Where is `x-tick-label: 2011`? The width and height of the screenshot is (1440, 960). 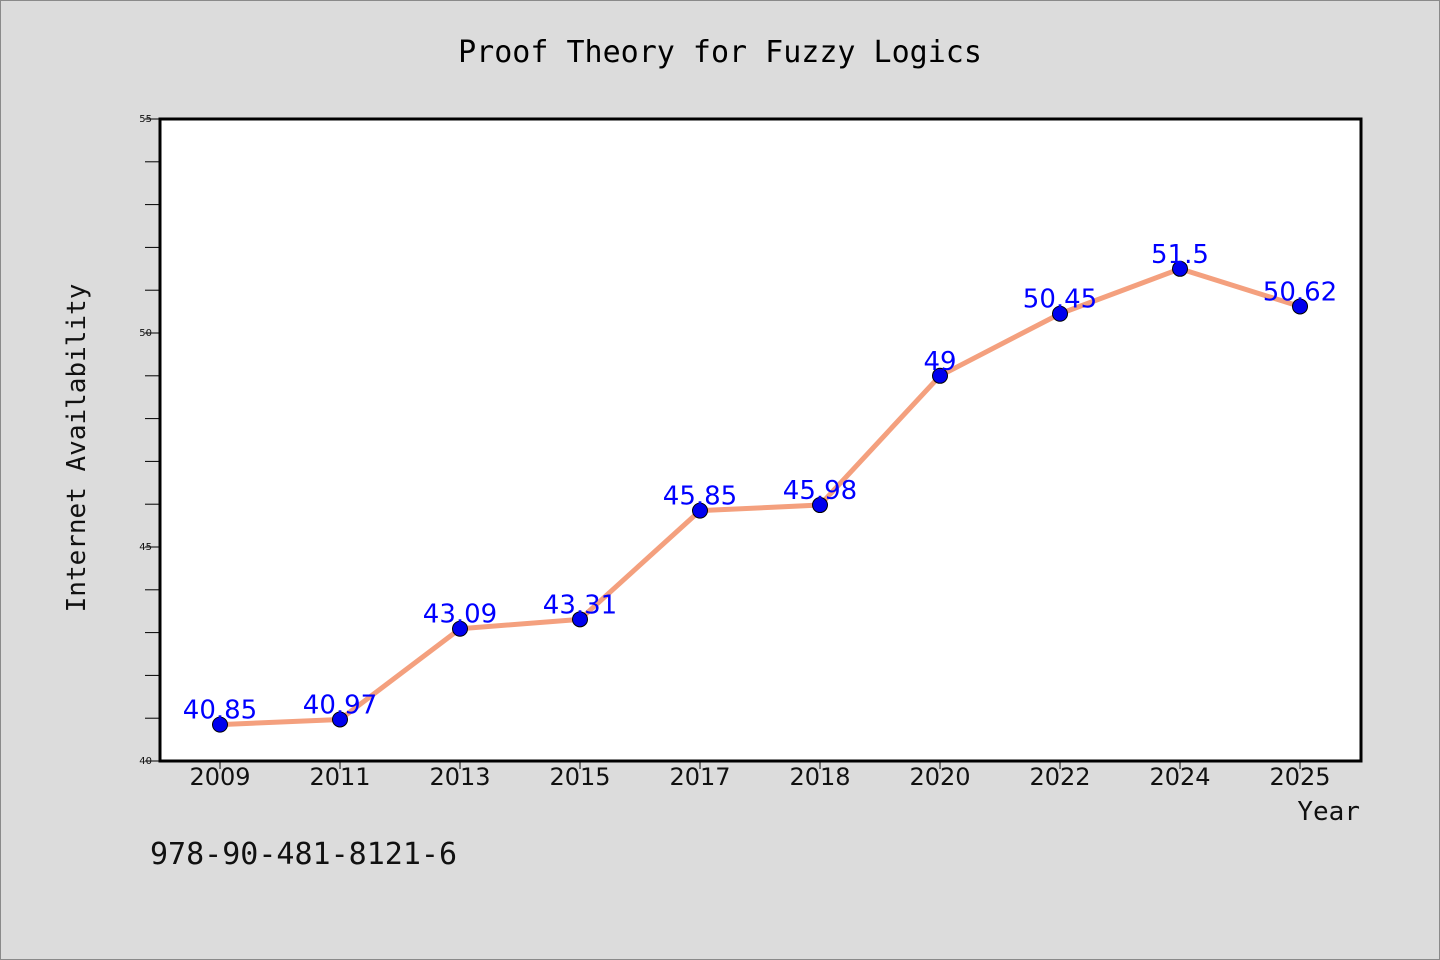 x-tick-label: 2011 is located at coordinates (339, 777).